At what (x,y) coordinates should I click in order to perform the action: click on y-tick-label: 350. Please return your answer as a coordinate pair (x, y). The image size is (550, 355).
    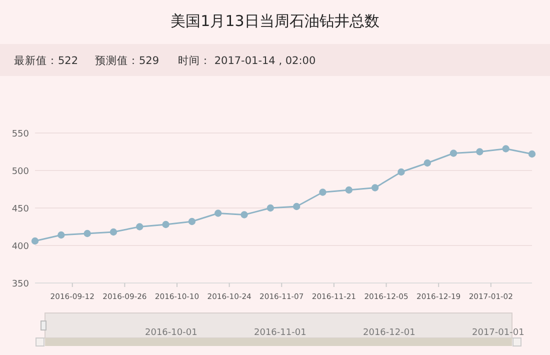
    Looking at the image, I should click on (21, 285).